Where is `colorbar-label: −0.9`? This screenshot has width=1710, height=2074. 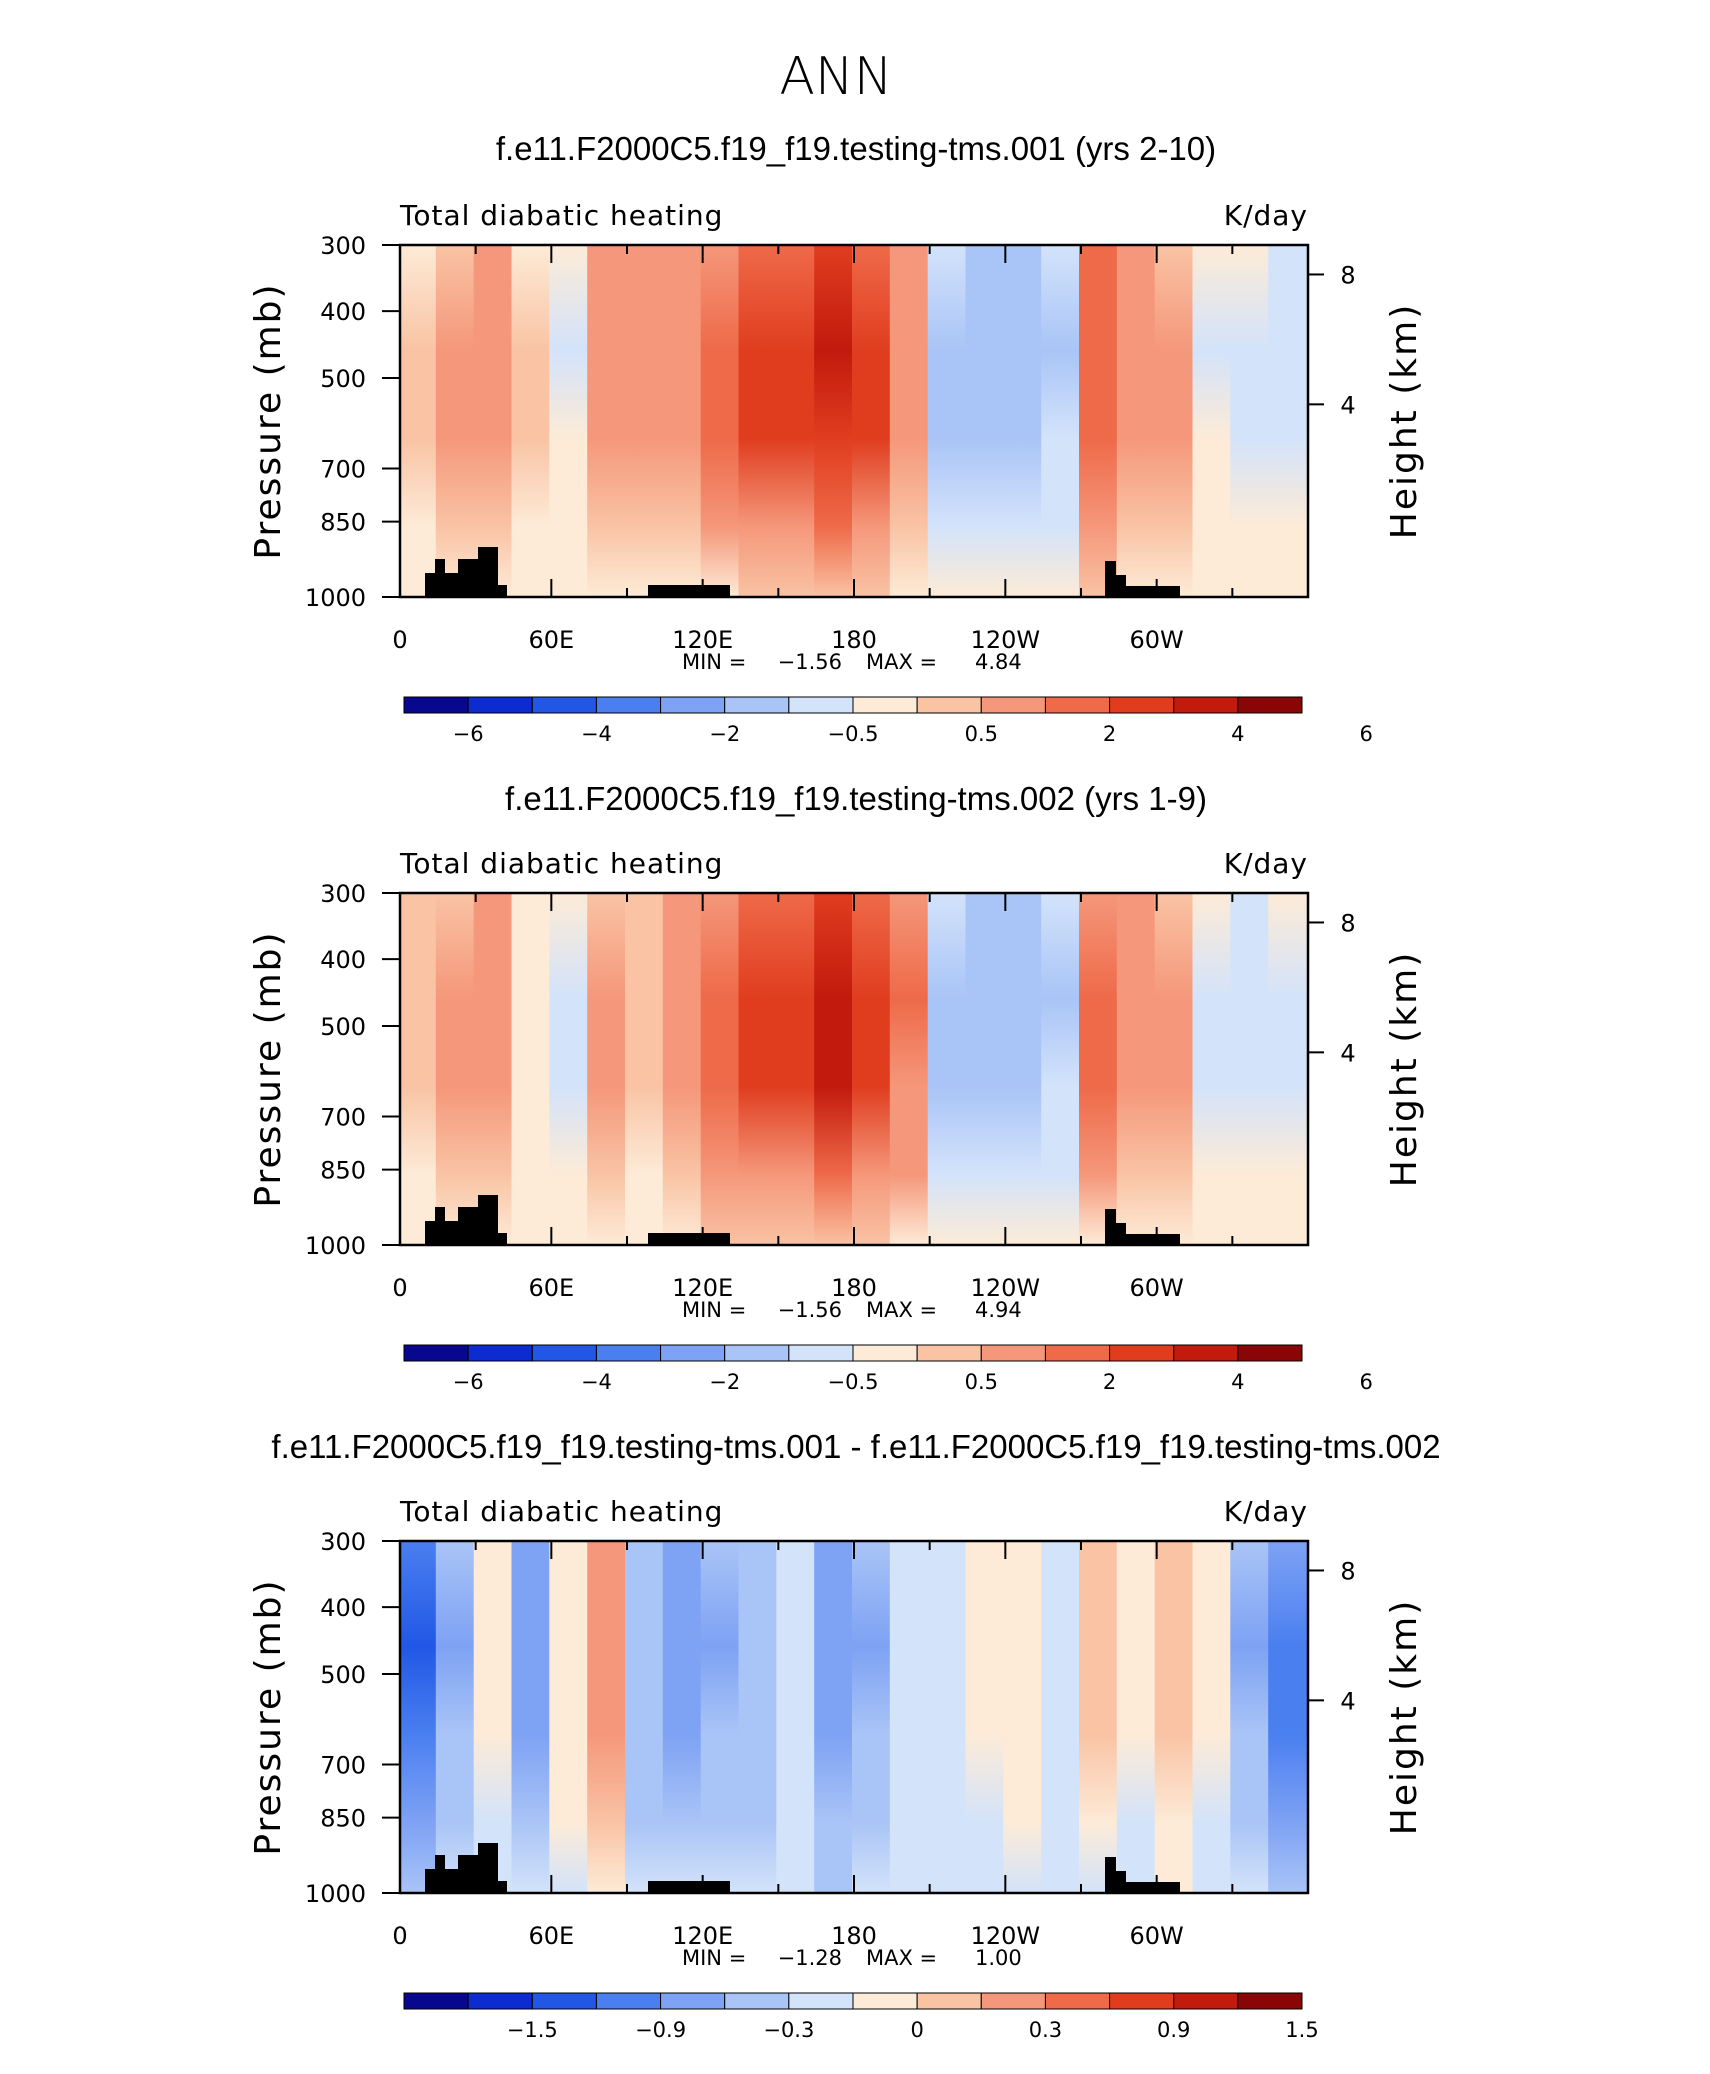 colorbar-label: −0.9 is located at coordinates (660, 2030).